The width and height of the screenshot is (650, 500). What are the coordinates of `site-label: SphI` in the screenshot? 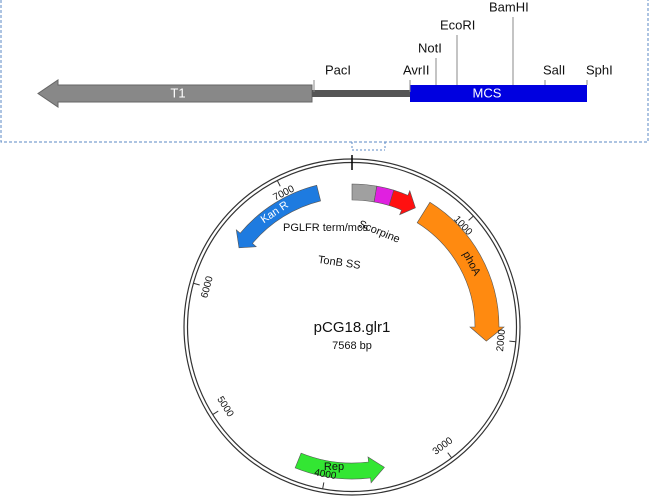 It's located at (599, 69).